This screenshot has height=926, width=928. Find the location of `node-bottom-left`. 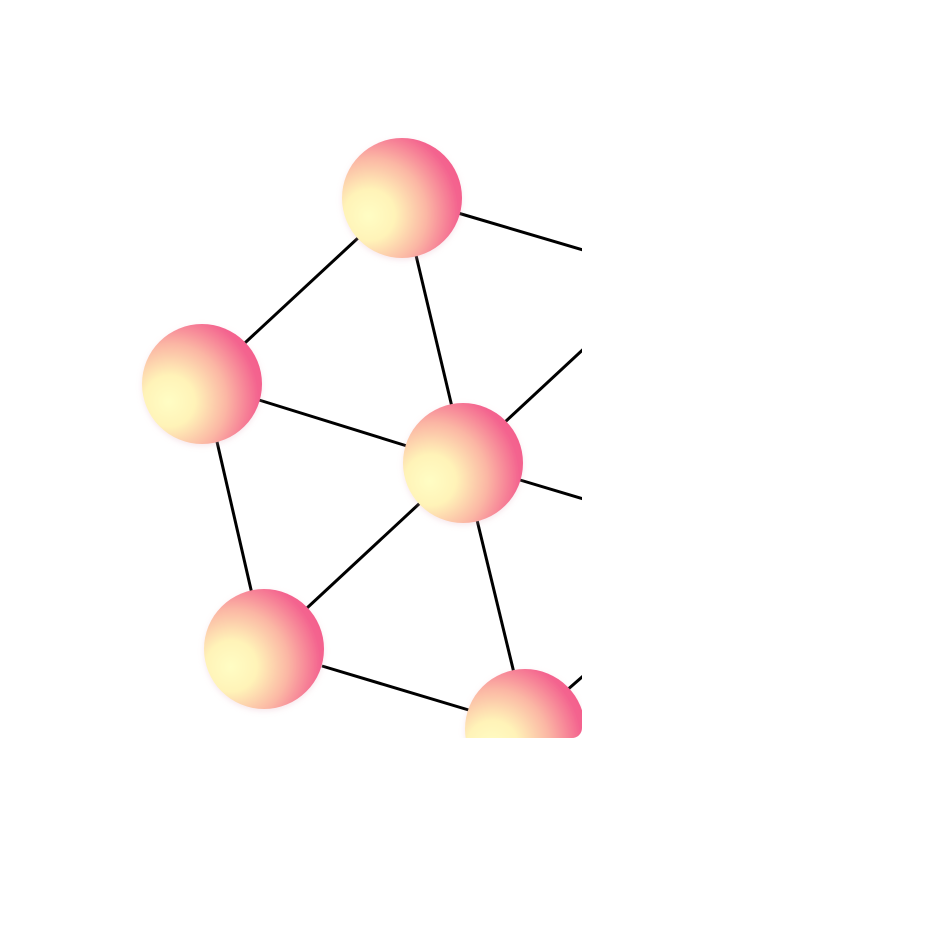

node-bottom-left is located at coordinates (264, 649).